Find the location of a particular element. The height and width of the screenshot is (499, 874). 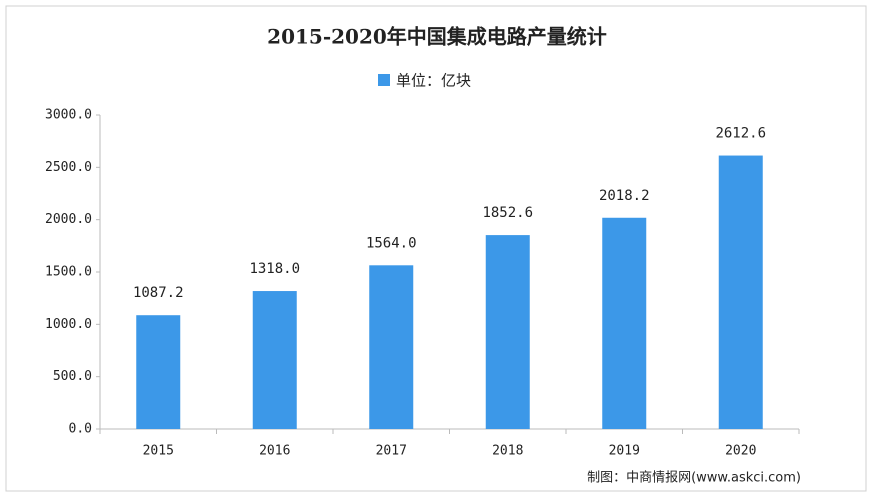

x-tick-label: 2017 is located at coordinates (391, 451).